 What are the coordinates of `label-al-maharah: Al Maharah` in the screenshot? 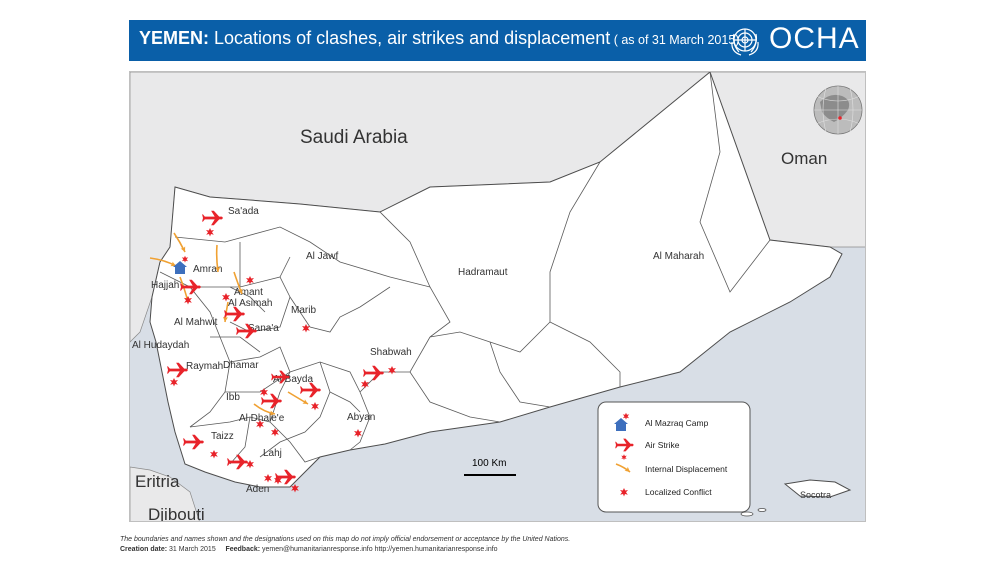 It's located at (678, 256).